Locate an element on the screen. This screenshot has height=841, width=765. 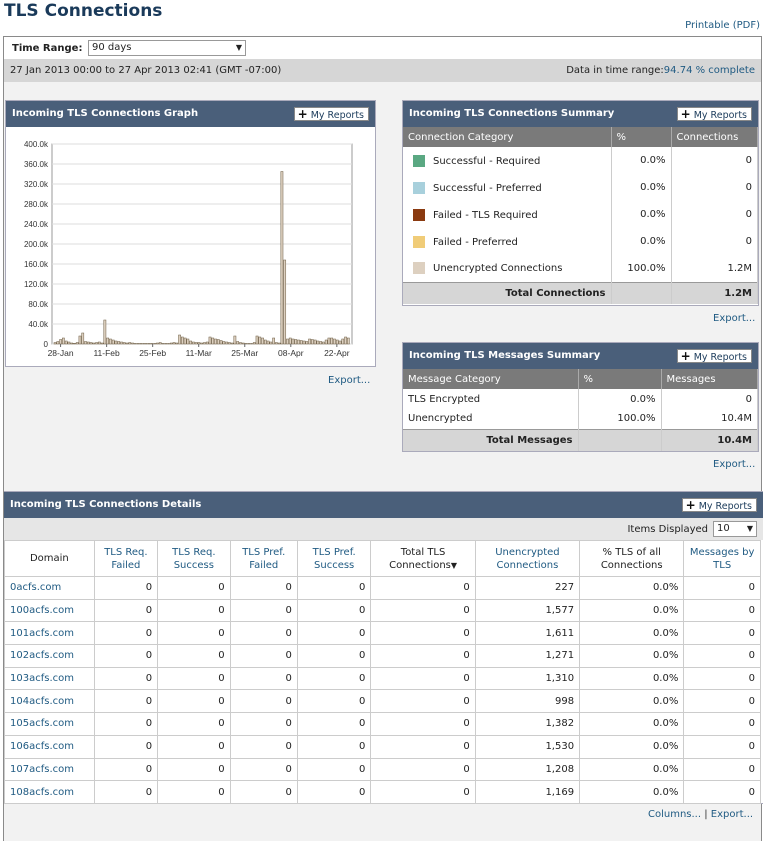
items-displayed-select: 10 ▼ is located at coordinates (735, 529).